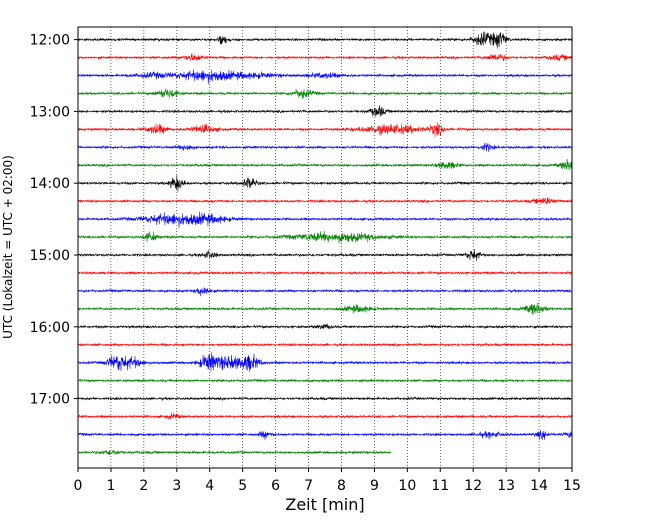 The image size is (650, 520). Describe the element at coordinates (176, 486) in the screenshot. I see `x-tick-label: 3` at that location.